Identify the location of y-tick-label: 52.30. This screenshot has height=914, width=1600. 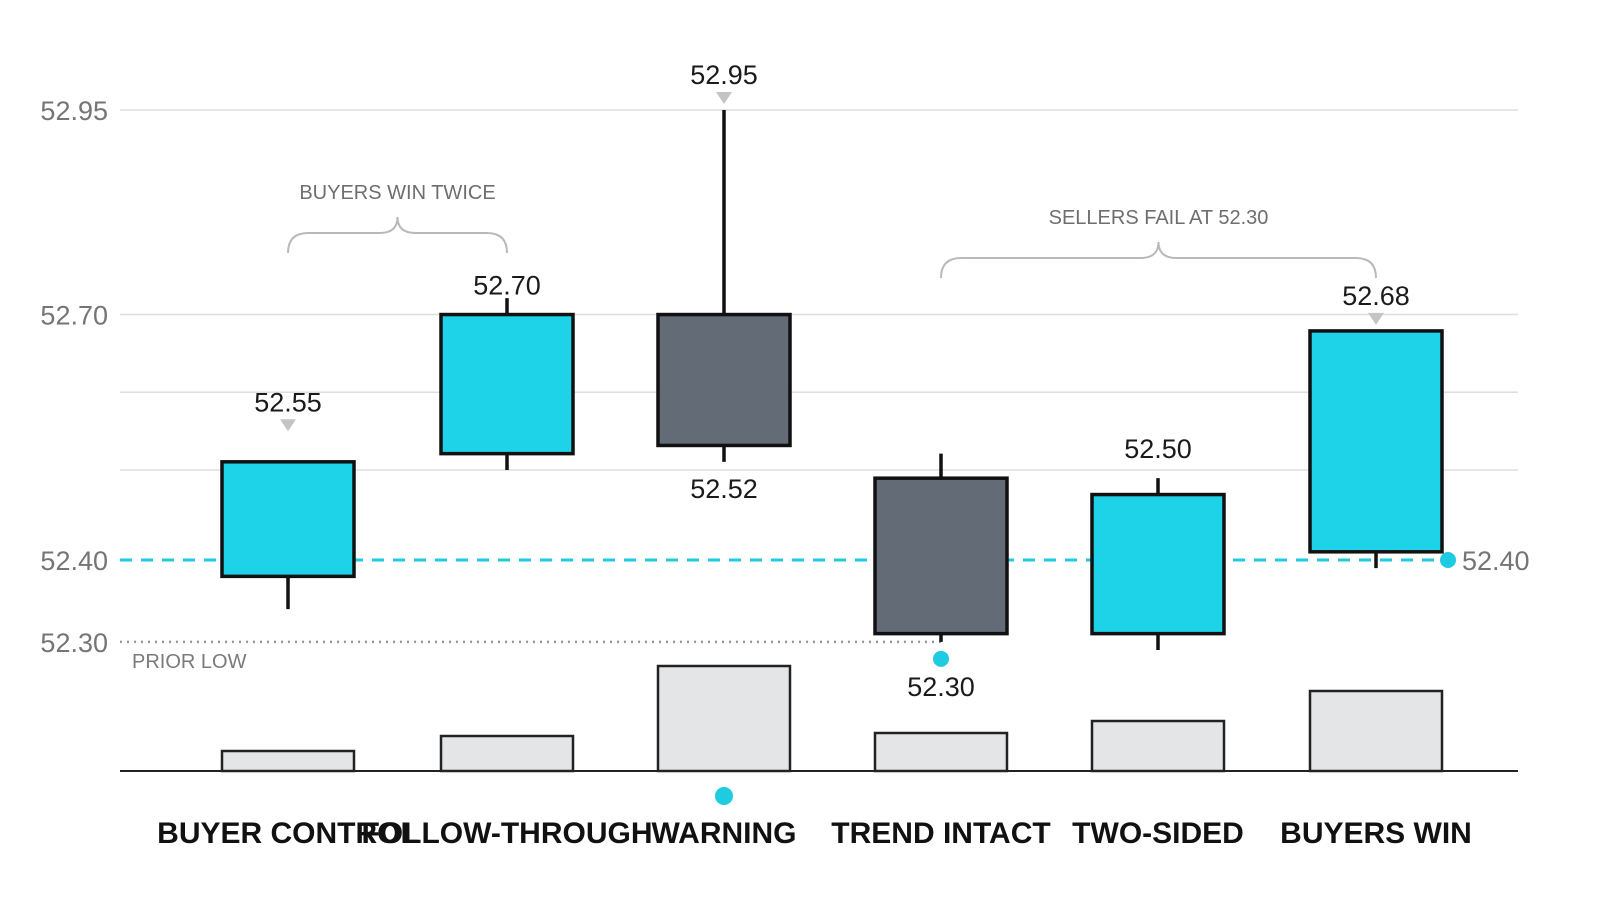
(74, 643).